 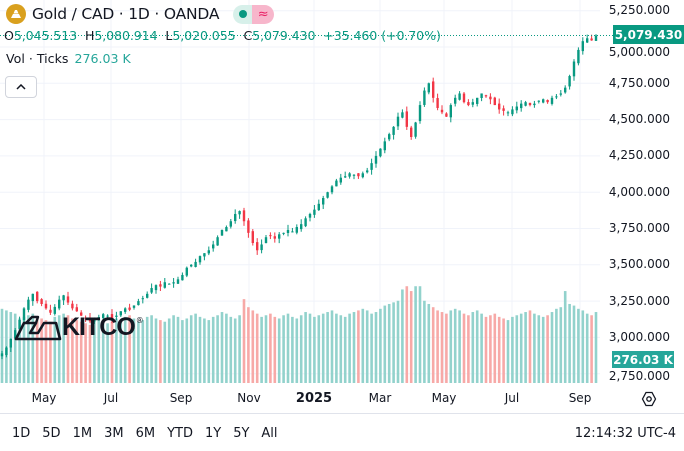 I want to click on status-pill: ≈, so click(x=254, y=14).